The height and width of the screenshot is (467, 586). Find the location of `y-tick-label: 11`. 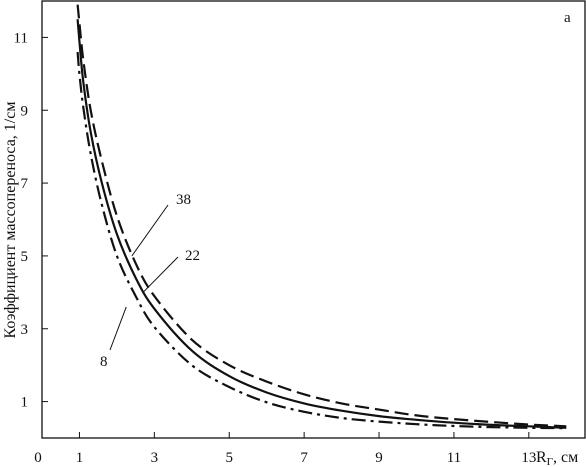

y-tick-label: 11 is located at coordinates (21, 38).